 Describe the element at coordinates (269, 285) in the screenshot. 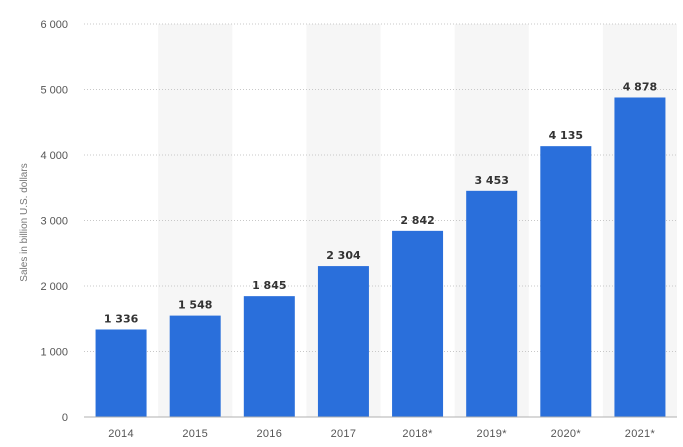

I see `data-label: 1 845` at that location.